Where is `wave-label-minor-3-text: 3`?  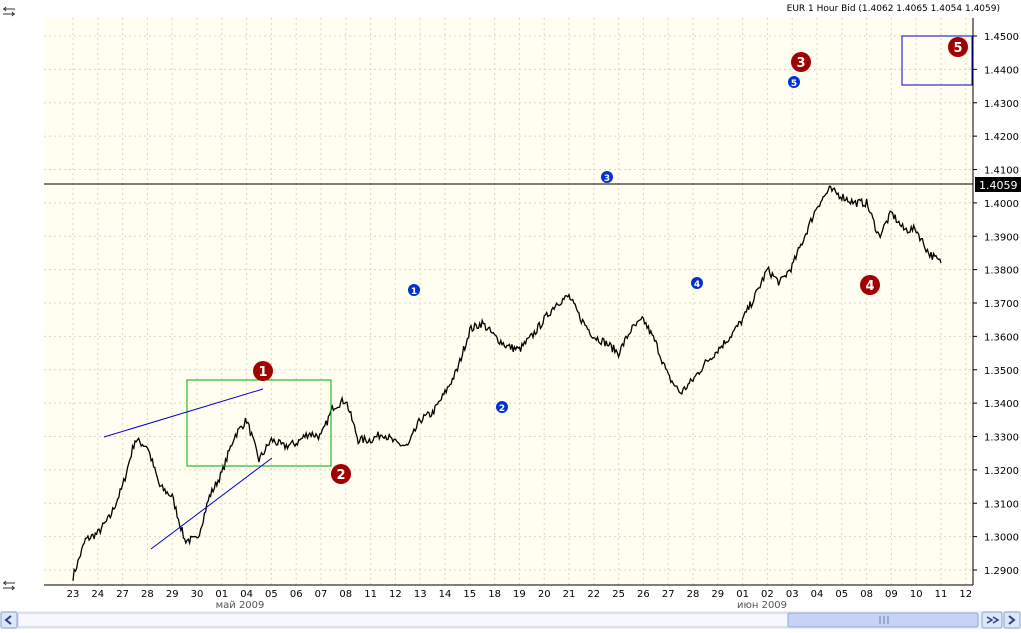 wave-label-minor-3-text: 3 is located at coordinates (607, 179).